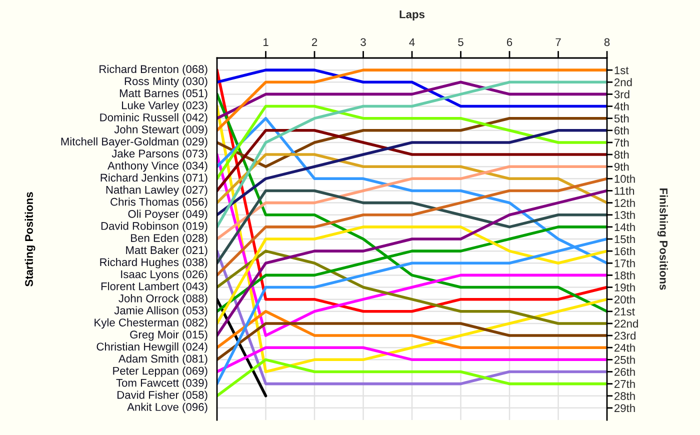 This screenshot has height=435, width=700. Describe the element at coordinates (621, 106) in the screenshot. I see `y-tick-label: 4th` at that location.